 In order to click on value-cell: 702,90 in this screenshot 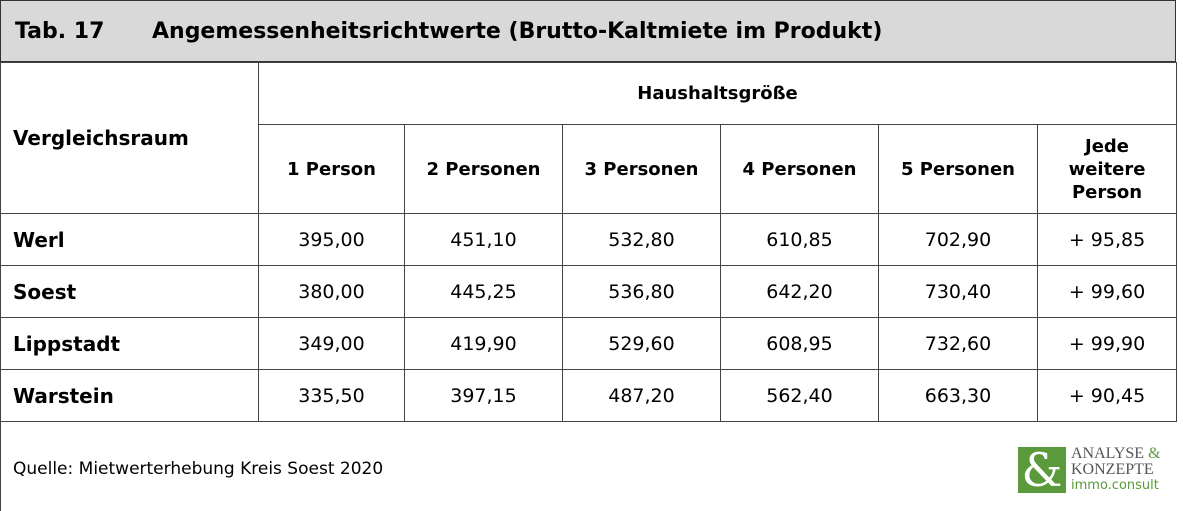, I will do `click(958, 239)`.